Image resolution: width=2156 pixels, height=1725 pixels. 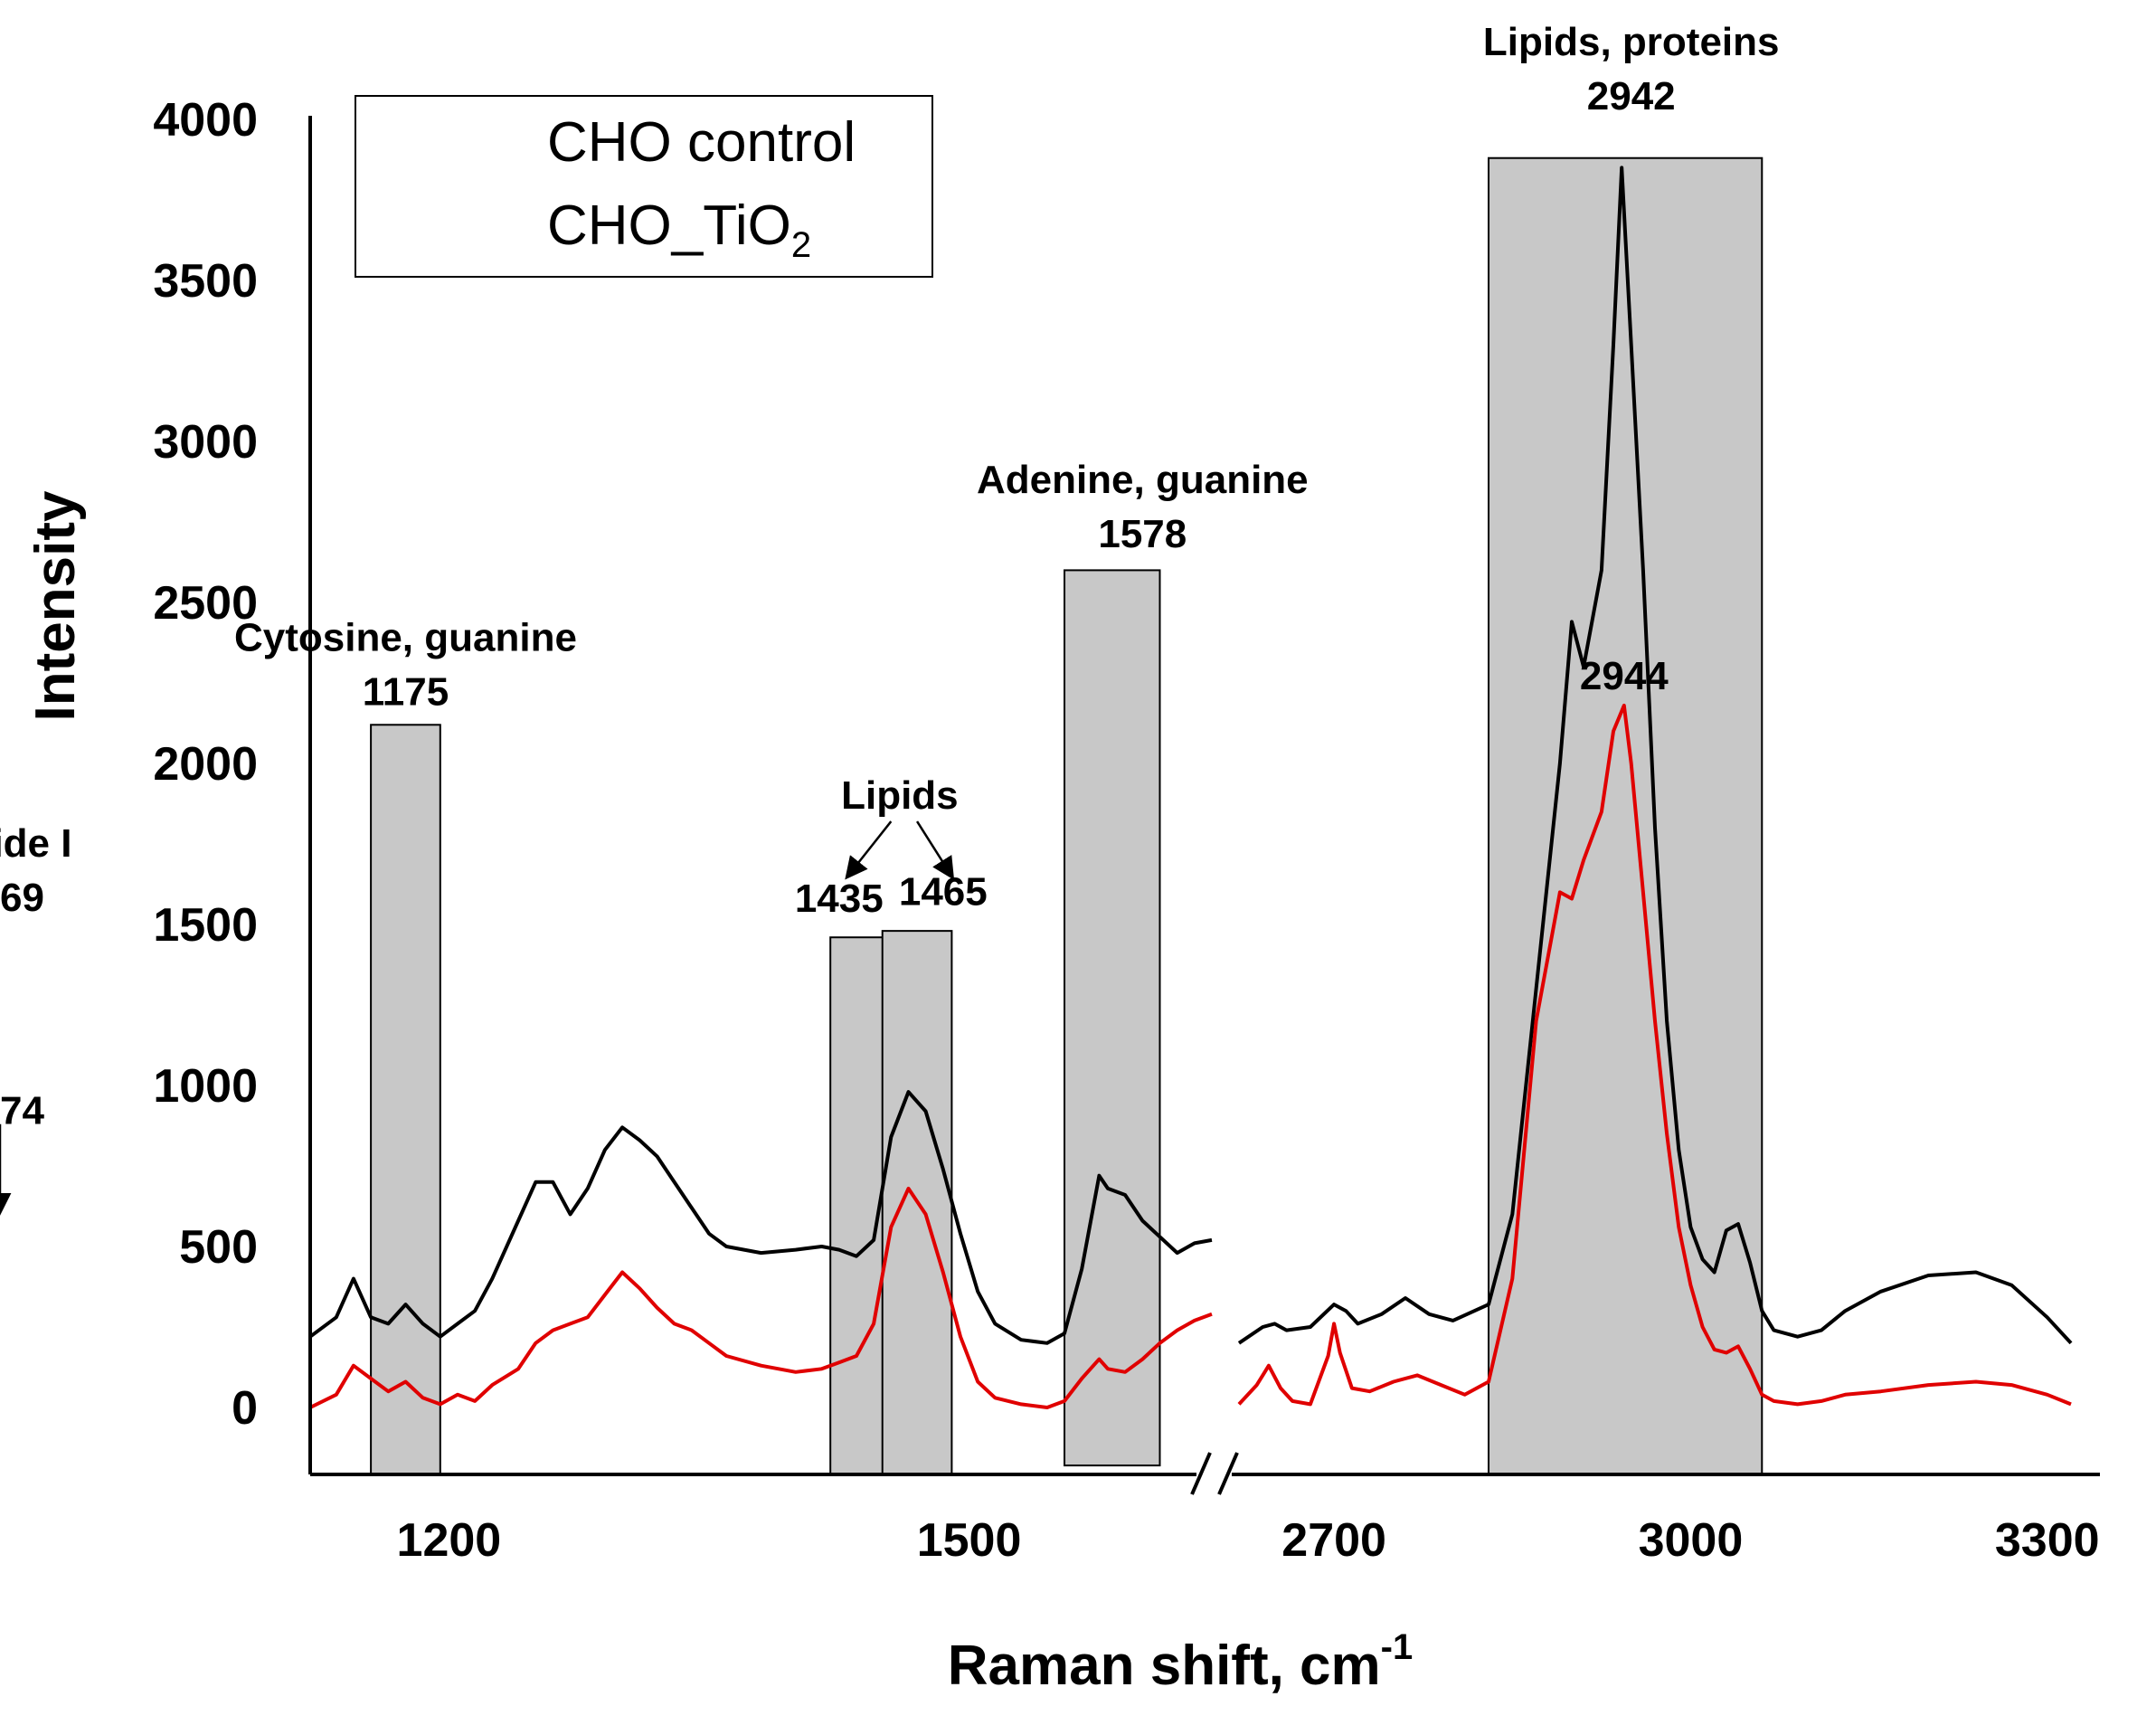 What do you see at coordinates (1142, 534) in the screenshot?
I see `annotation-4-line-1: 1578` at bounding box center [1142, 534].